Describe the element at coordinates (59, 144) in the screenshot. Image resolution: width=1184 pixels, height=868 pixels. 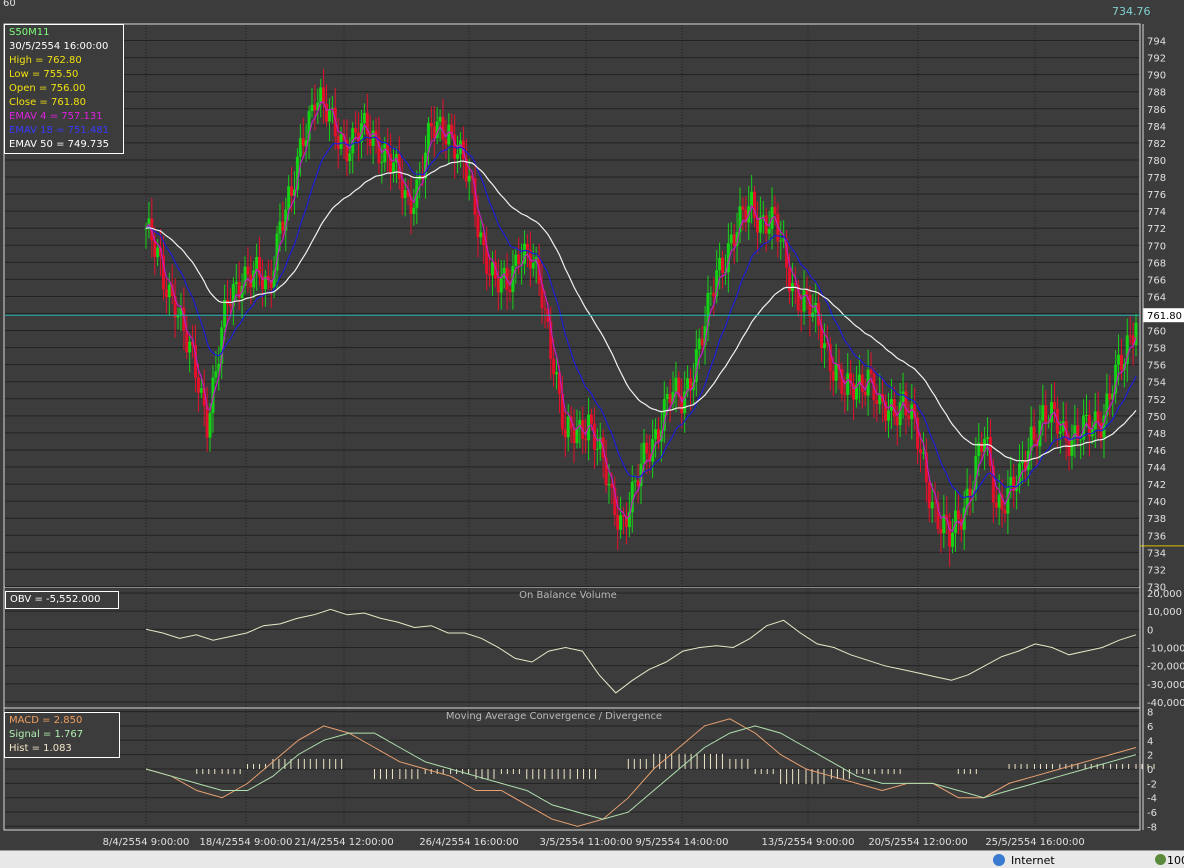
I see `info-ema50: EMAV 50 = 749.735` at that location.